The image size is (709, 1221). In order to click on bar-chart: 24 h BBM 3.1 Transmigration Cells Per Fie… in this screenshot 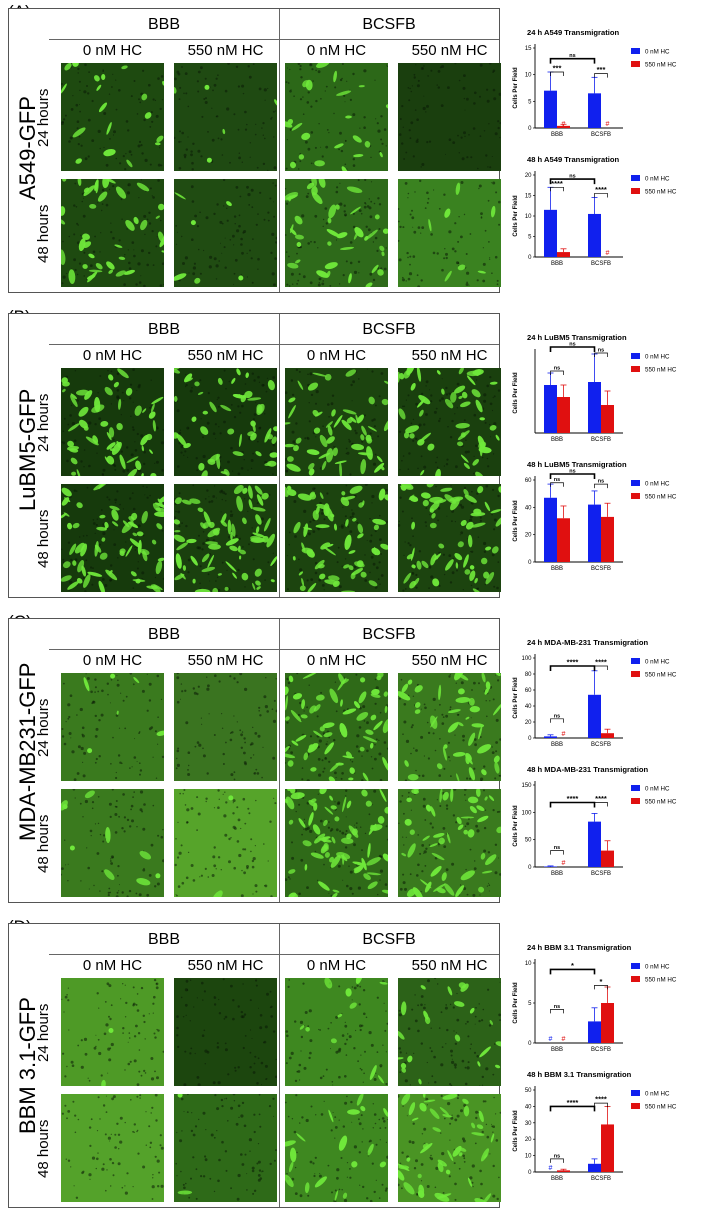, I will do `click(595, 998)`.